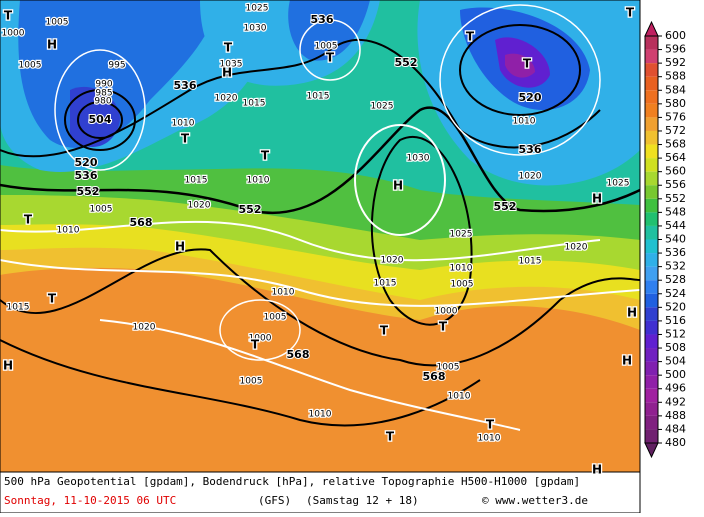 The height and width of the screenshot is (517, 704). Describe the element at coordinates (675, 374) in the screenshot. I see `legend-label: 500` at that location.